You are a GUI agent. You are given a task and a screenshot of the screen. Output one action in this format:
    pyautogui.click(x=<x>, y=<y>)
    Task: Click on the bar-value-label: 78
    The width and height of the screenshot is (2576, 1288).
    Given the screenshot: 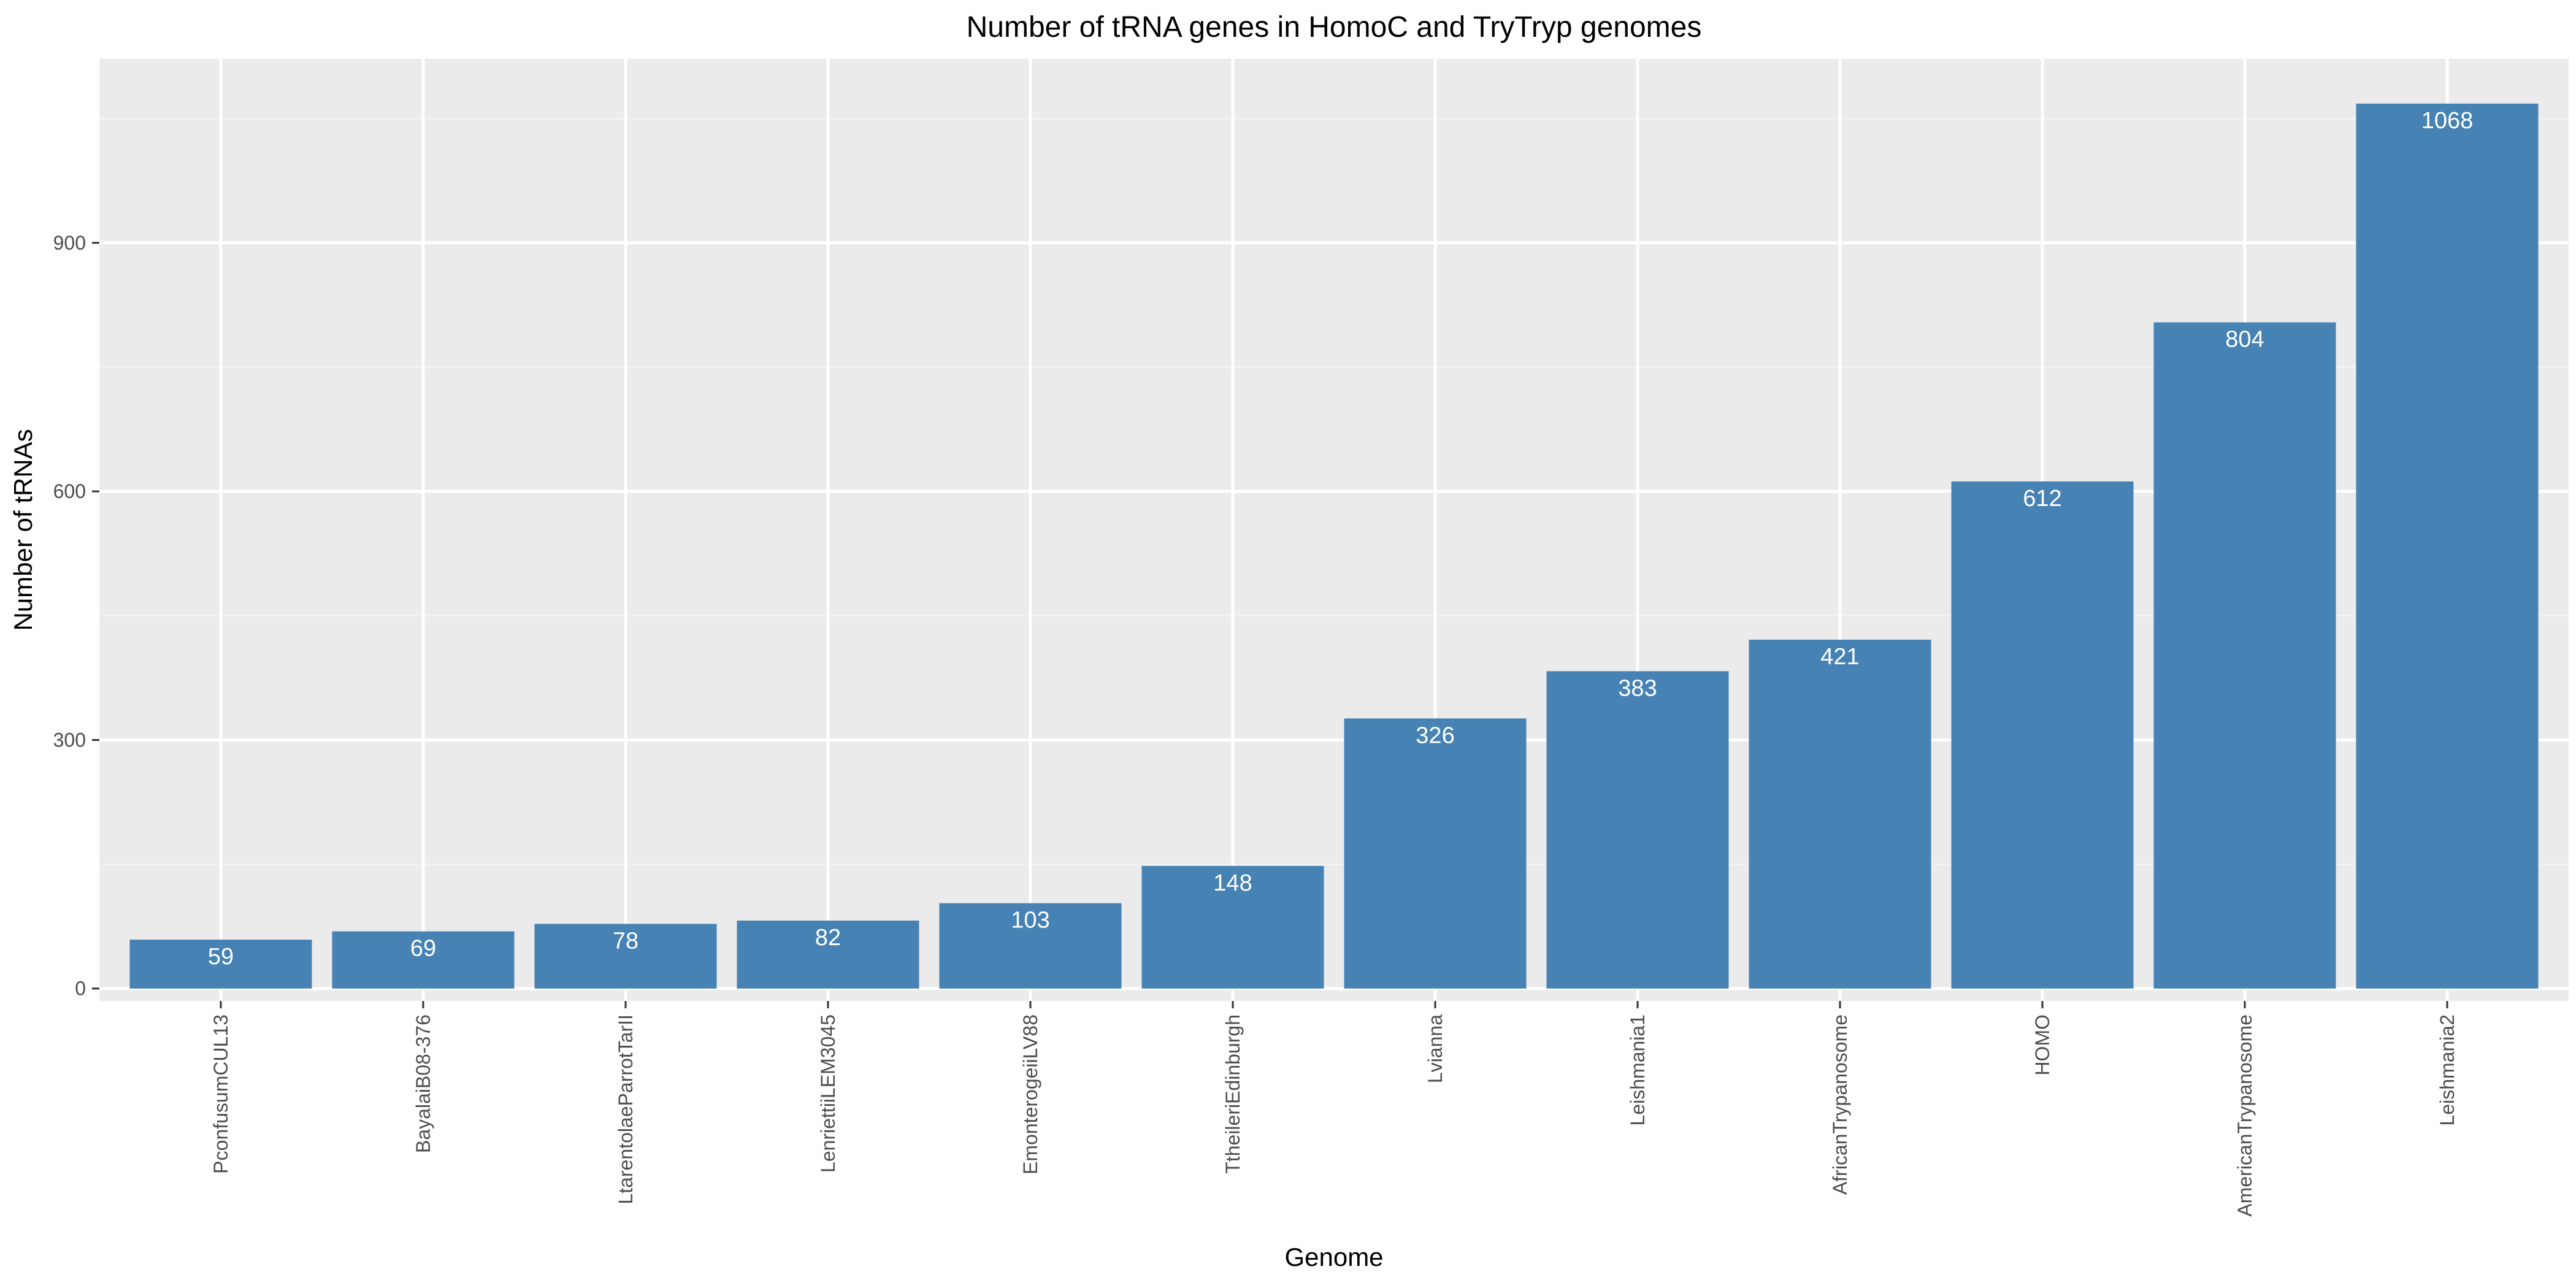 What is the action you would take?
    pyautogui.click(x=625, y=941)
    